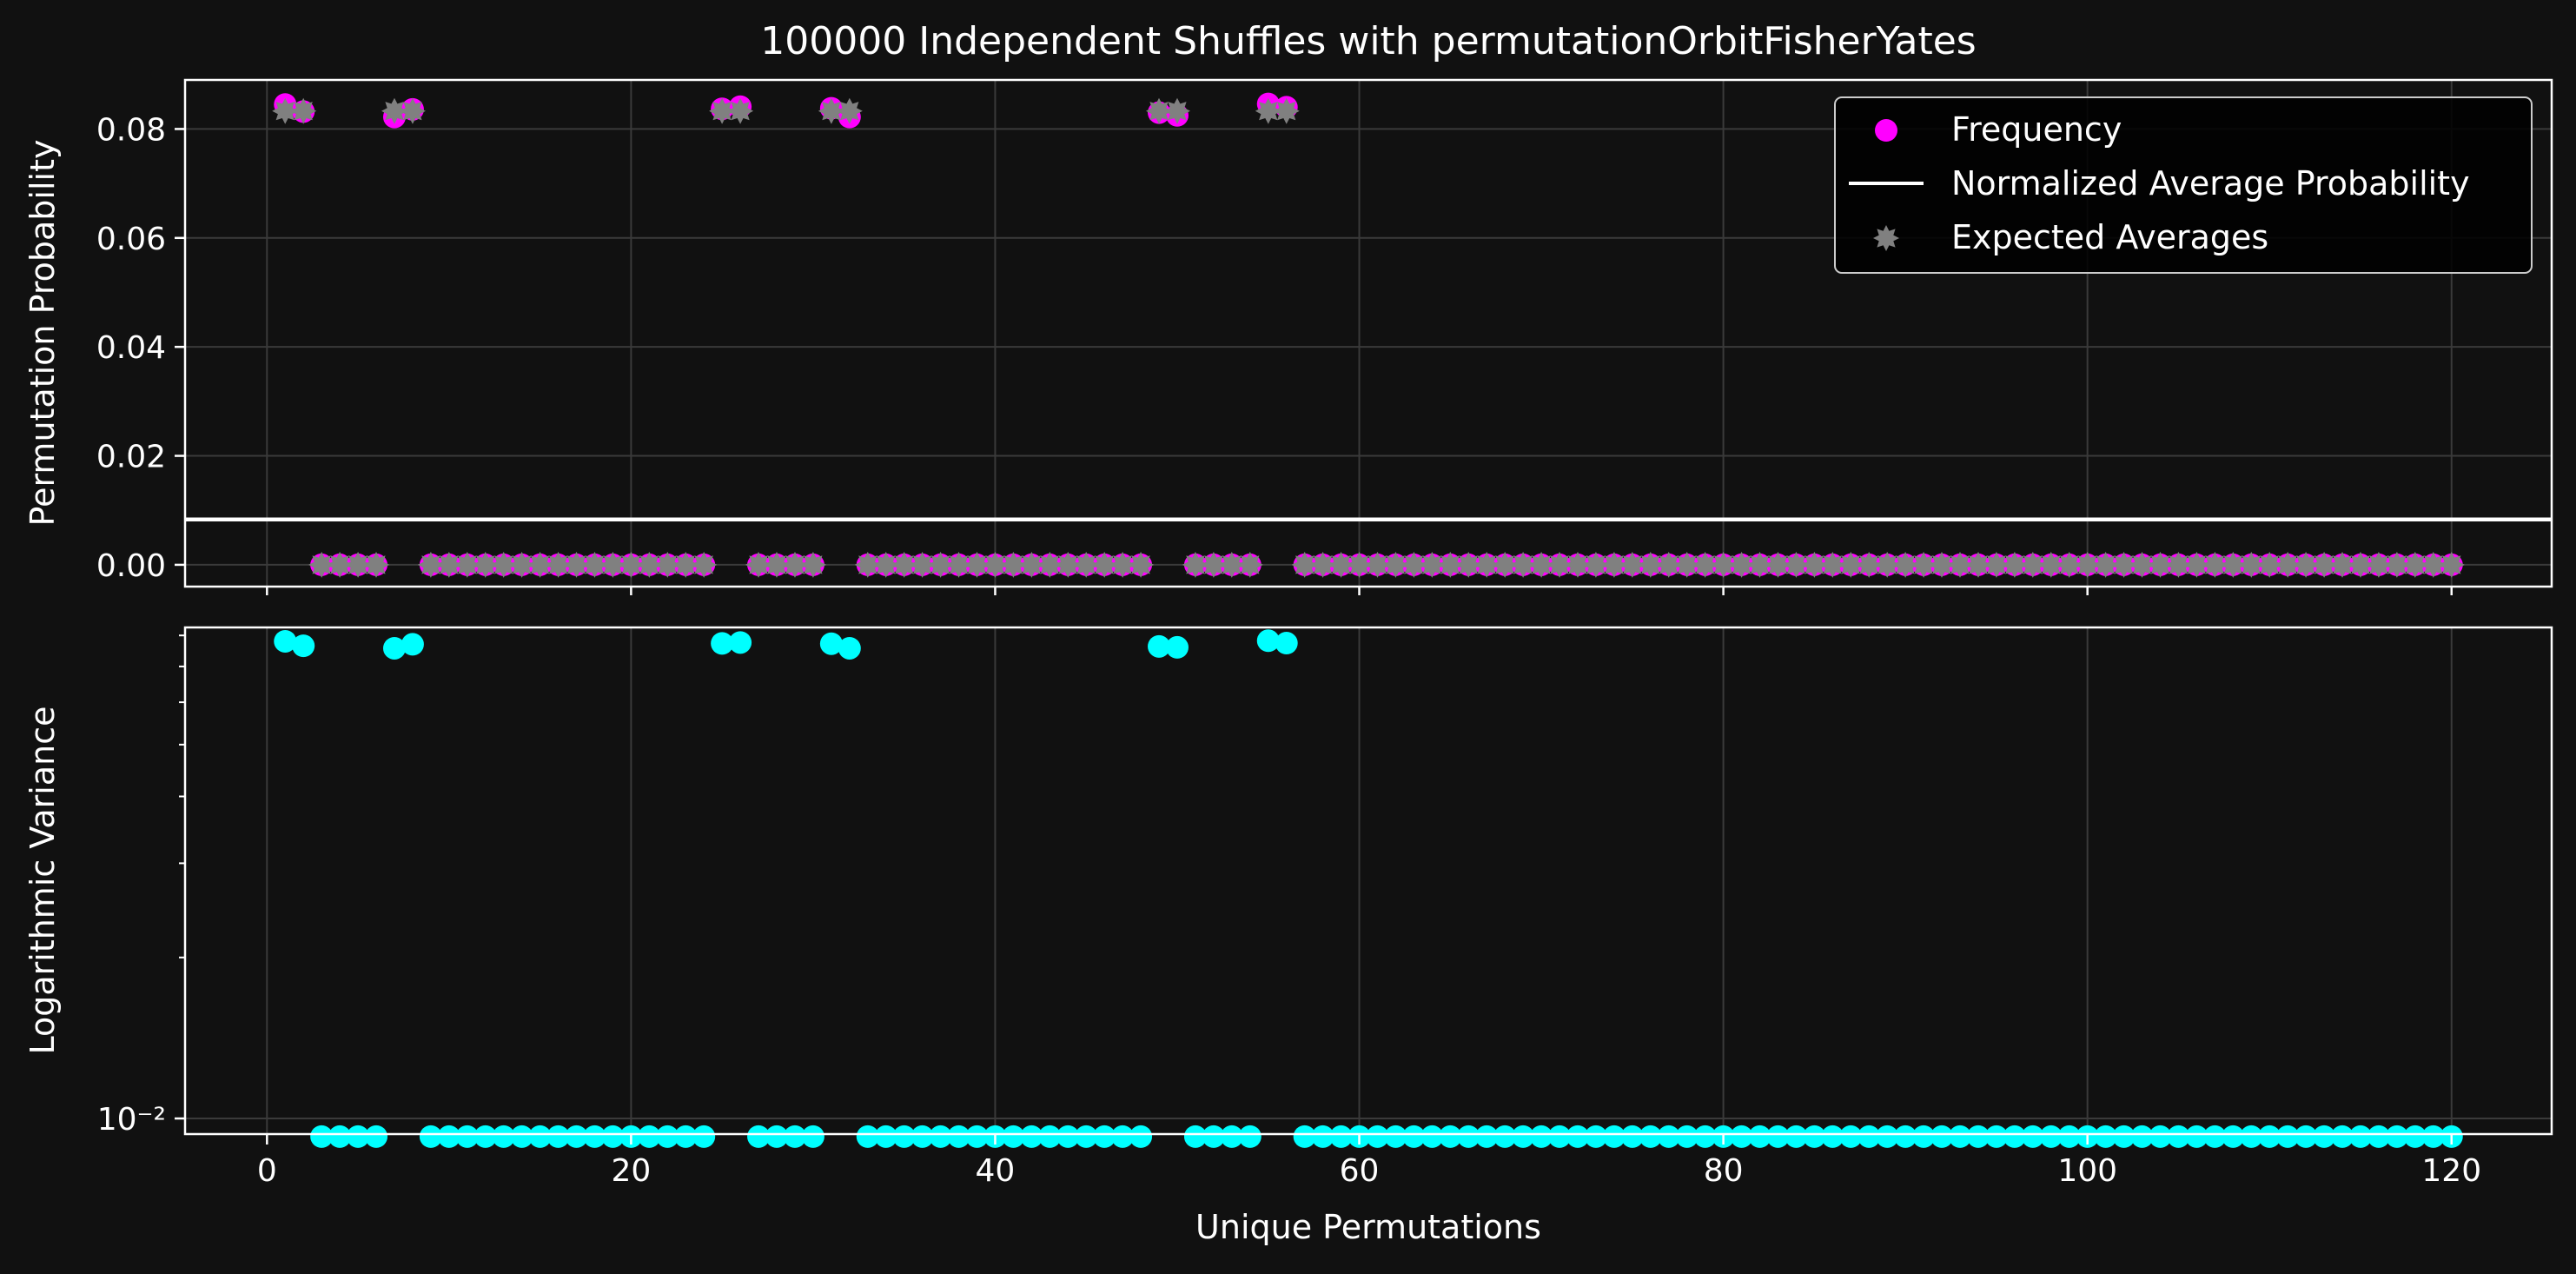 The image size is (2576, 1274). What do you see at coordinates (131, 1120) in the screenshot?
I see `variance-y-tick-label: 10⁻²` at bounding box center [131, 1120].